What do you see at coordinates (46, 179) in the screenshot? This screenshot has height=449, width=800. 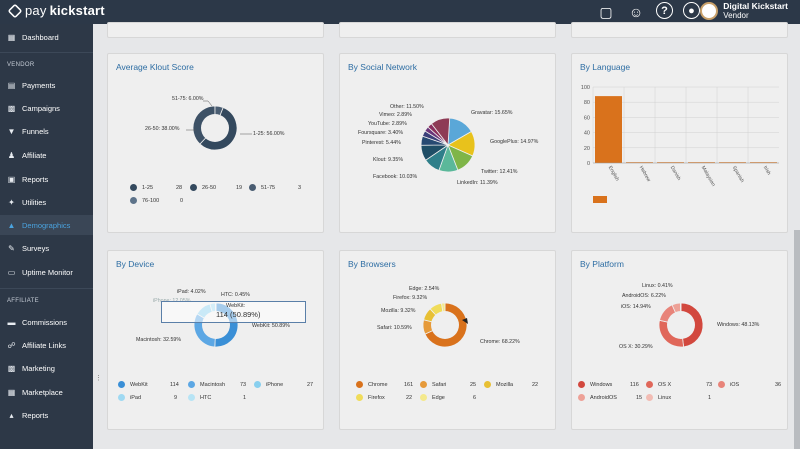 I see `sidebar-item-reports: ▣ Reports` at bounding box center [46, 179].